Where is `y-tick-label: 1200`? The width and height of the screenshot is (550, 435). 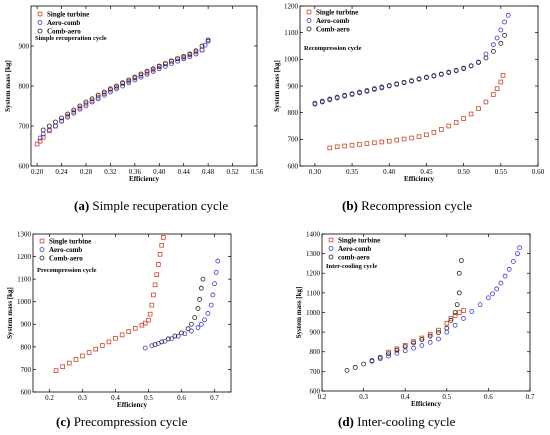
y-tick-label: 1200 is located at coordinates (291, 6).